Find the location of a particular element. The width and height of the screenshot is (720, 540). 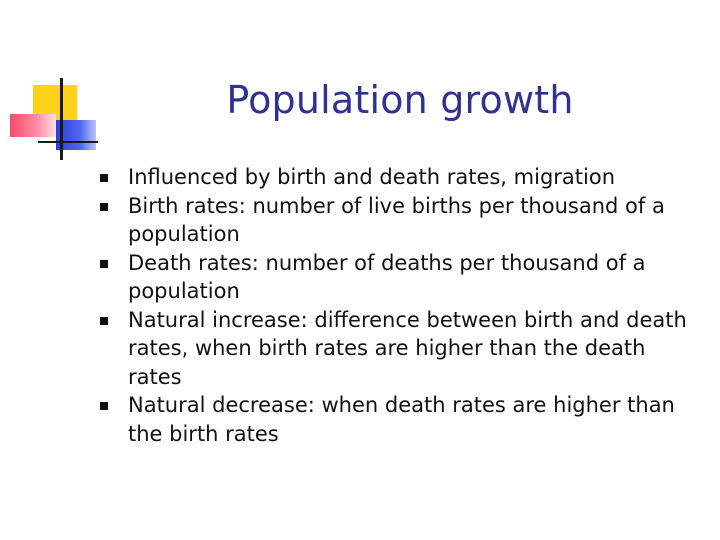

slide-title: Population growth is located at coordinates (400, 100).